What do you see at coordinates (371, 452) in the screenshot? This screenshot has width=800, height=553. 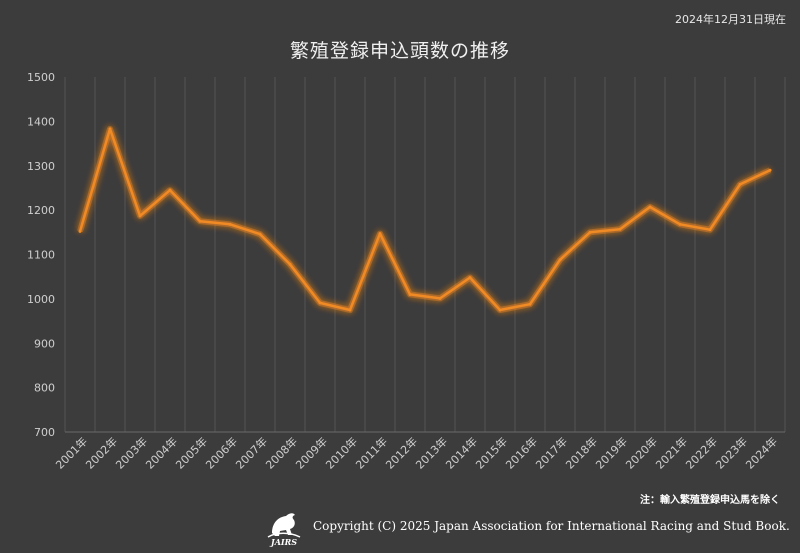 I see `x-tick-label: 2011年` at bounding box center [371, 452].